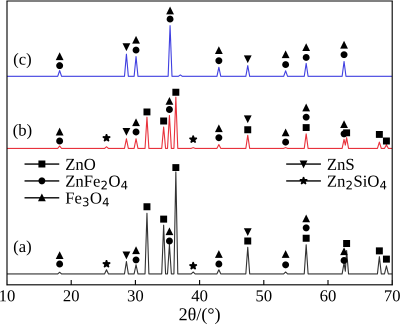  Describe the element at coordinates (136, 296) in the screenshot. I see `x-tick-label: 30` at that location.